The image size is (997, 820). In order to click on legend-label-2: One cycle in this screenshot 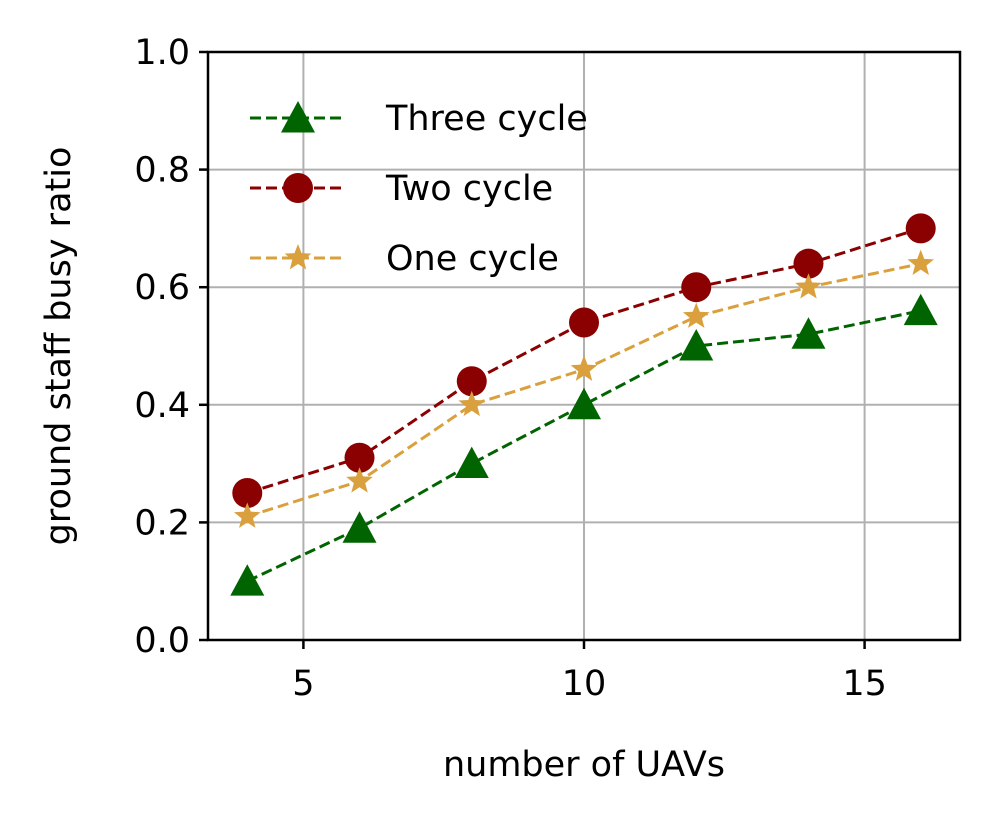, I will do `click(472, 259)`.